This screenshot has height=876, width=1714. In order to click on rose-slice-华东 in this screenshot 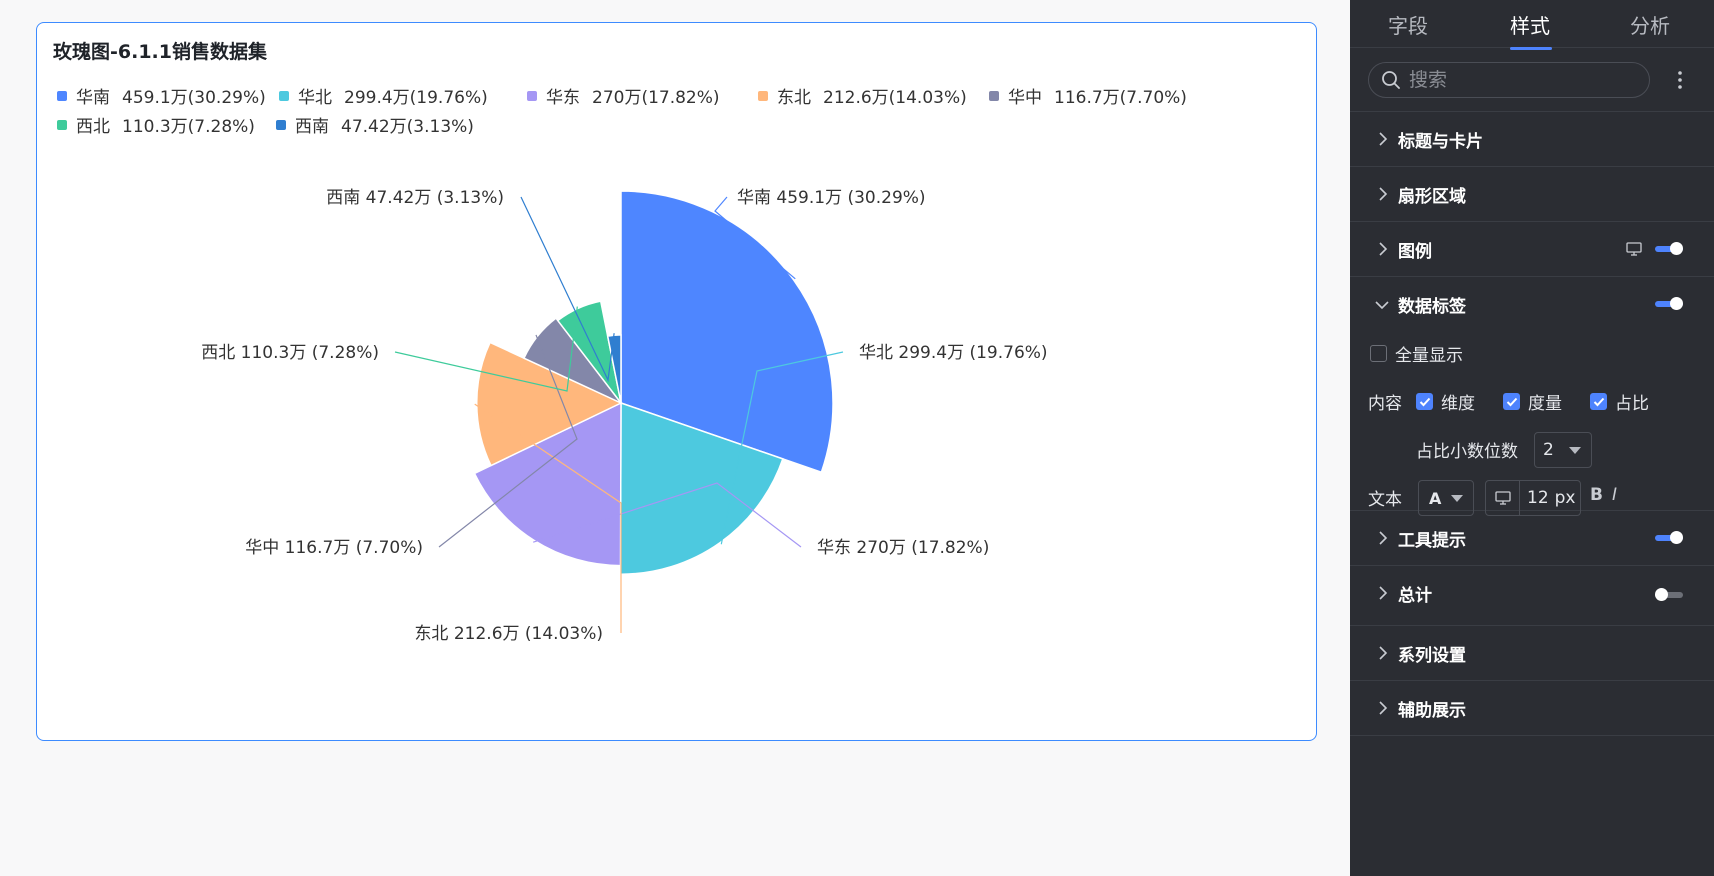, I will do `click(547, 484)`.